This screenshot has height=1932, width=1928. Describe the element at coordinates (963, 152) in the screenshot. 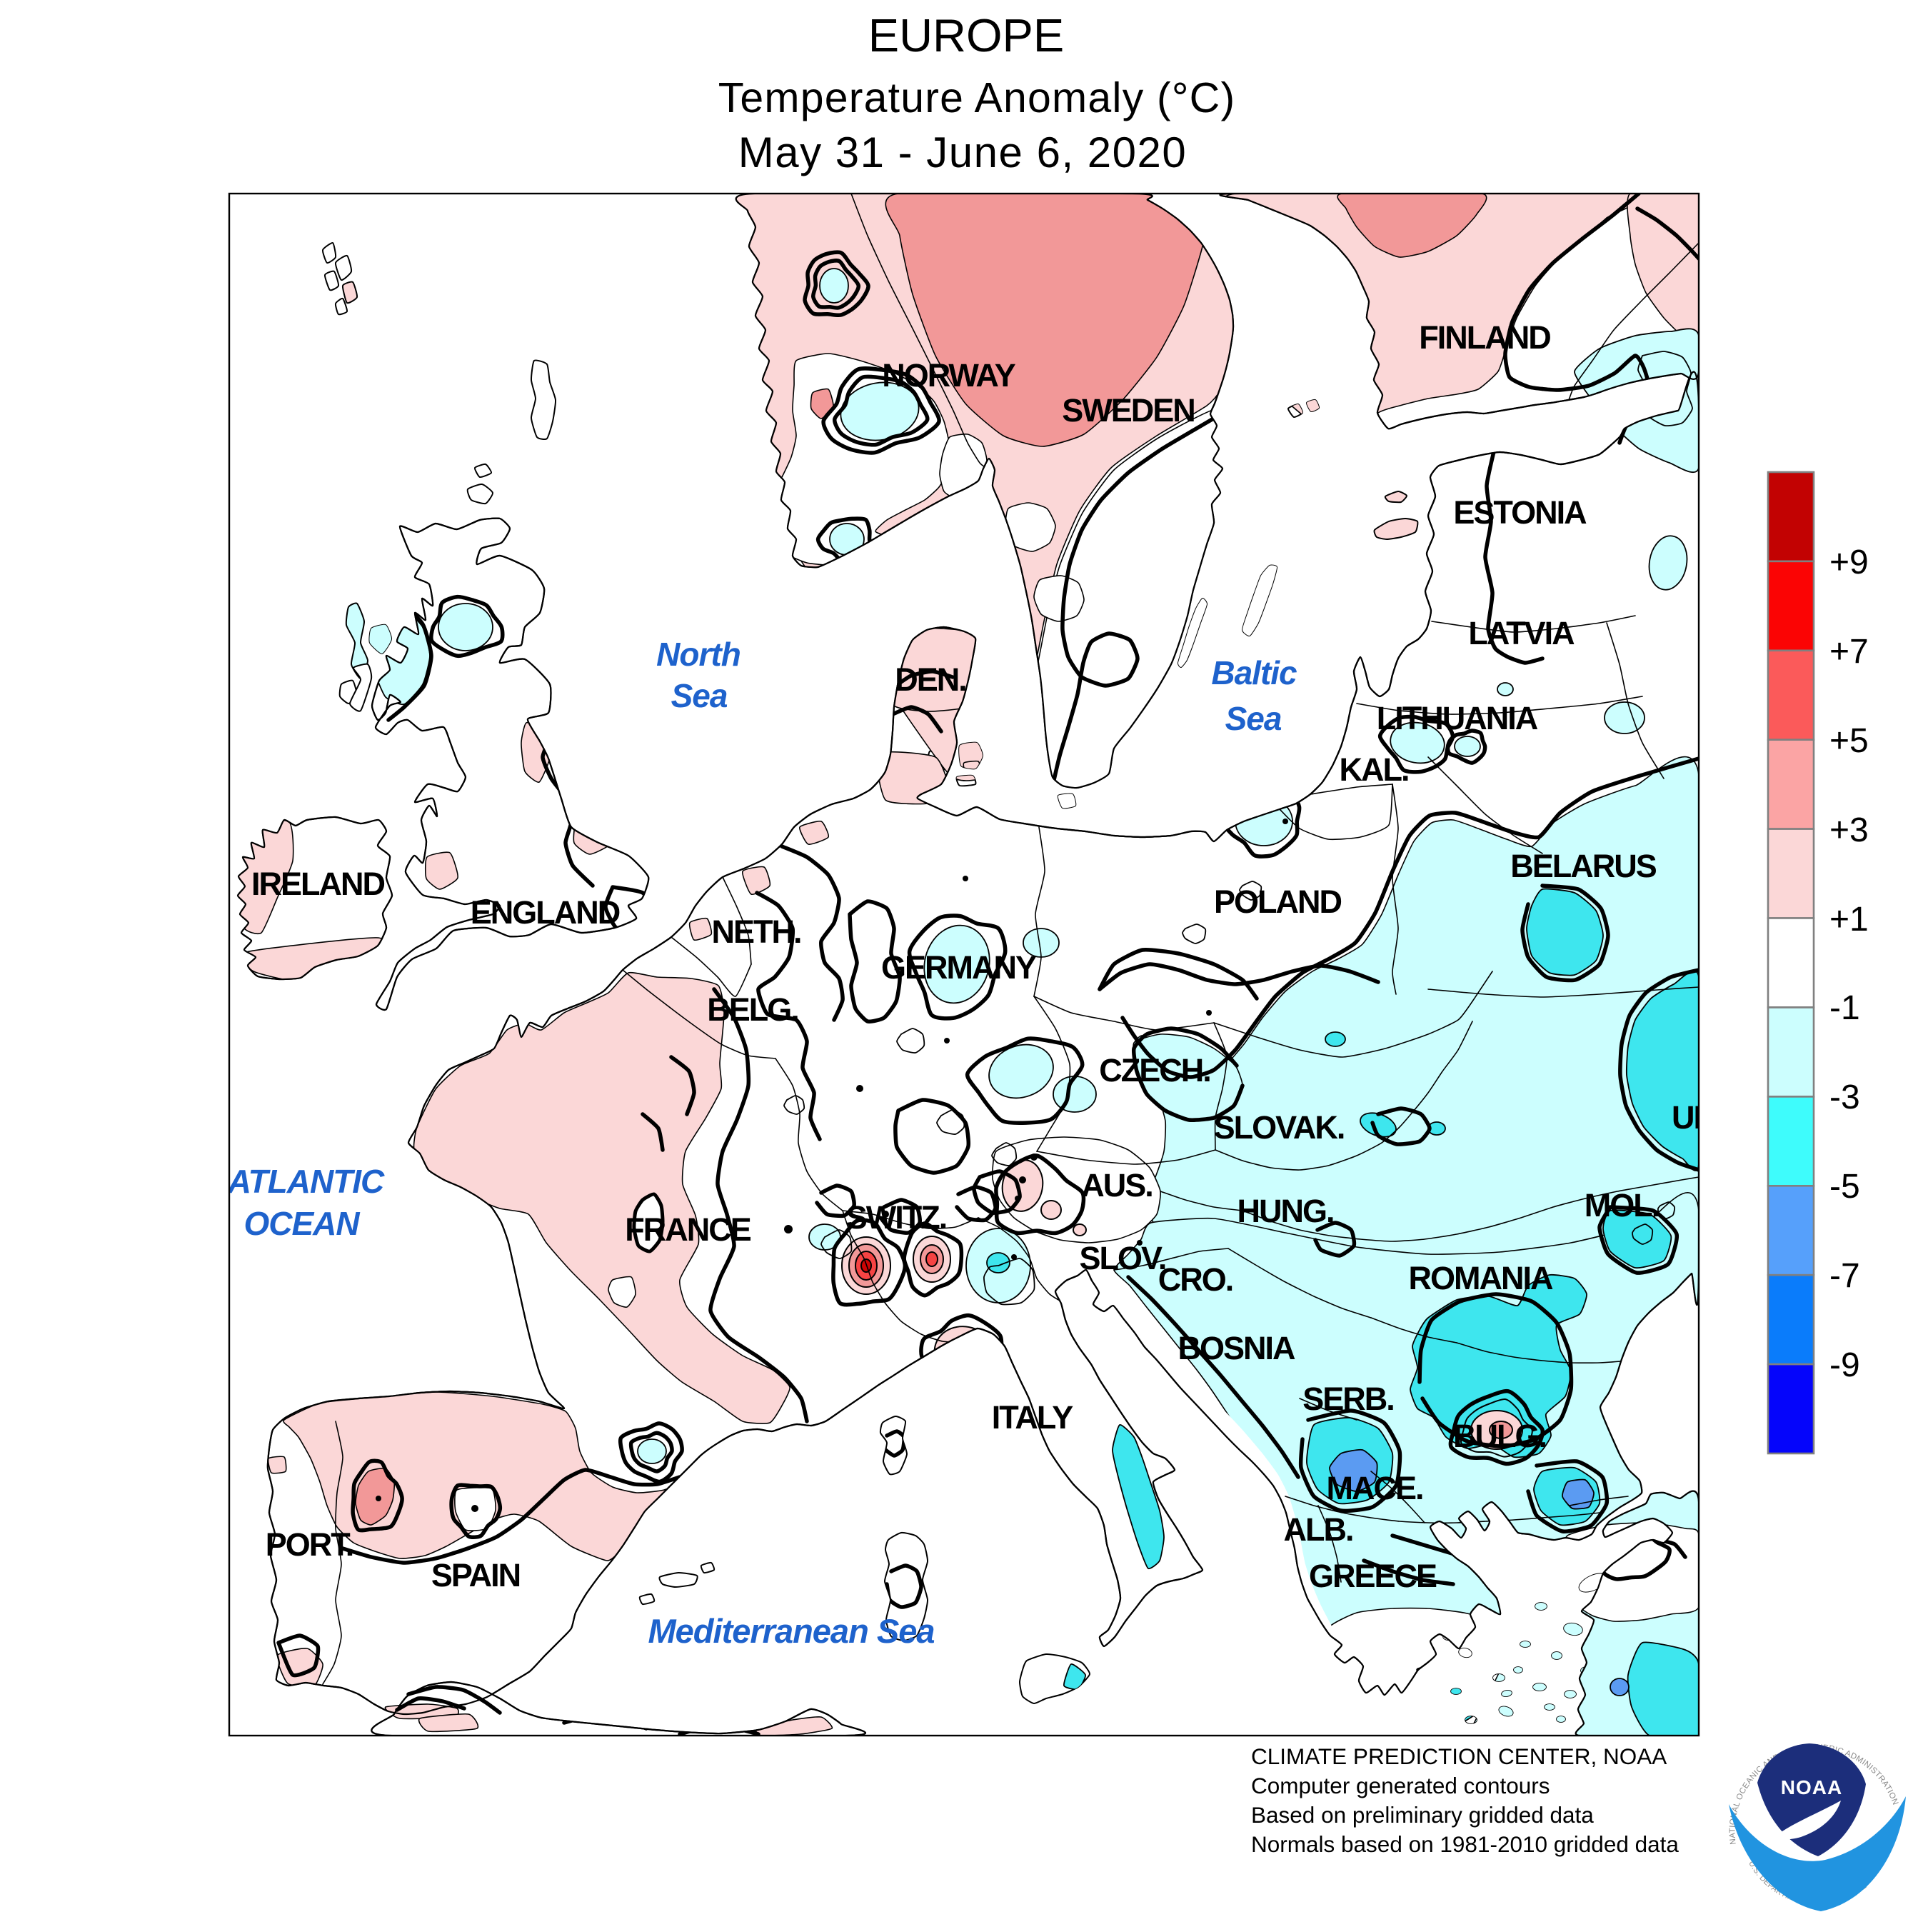

I see `svg-text: May 31 - June 6, 2020` at that location.